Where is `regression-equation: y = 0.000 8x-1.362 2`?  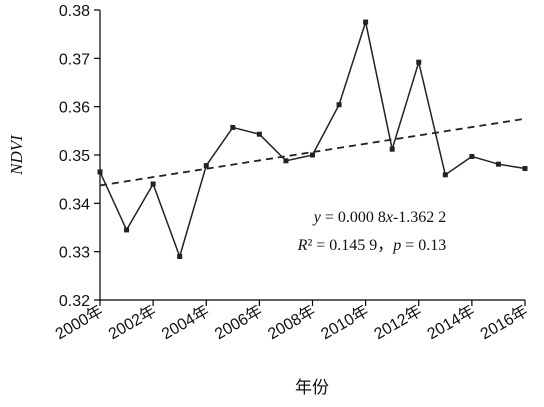 regression-equation: y = 0.000 8x-1.362 2 is located at coordinates (379, 217).